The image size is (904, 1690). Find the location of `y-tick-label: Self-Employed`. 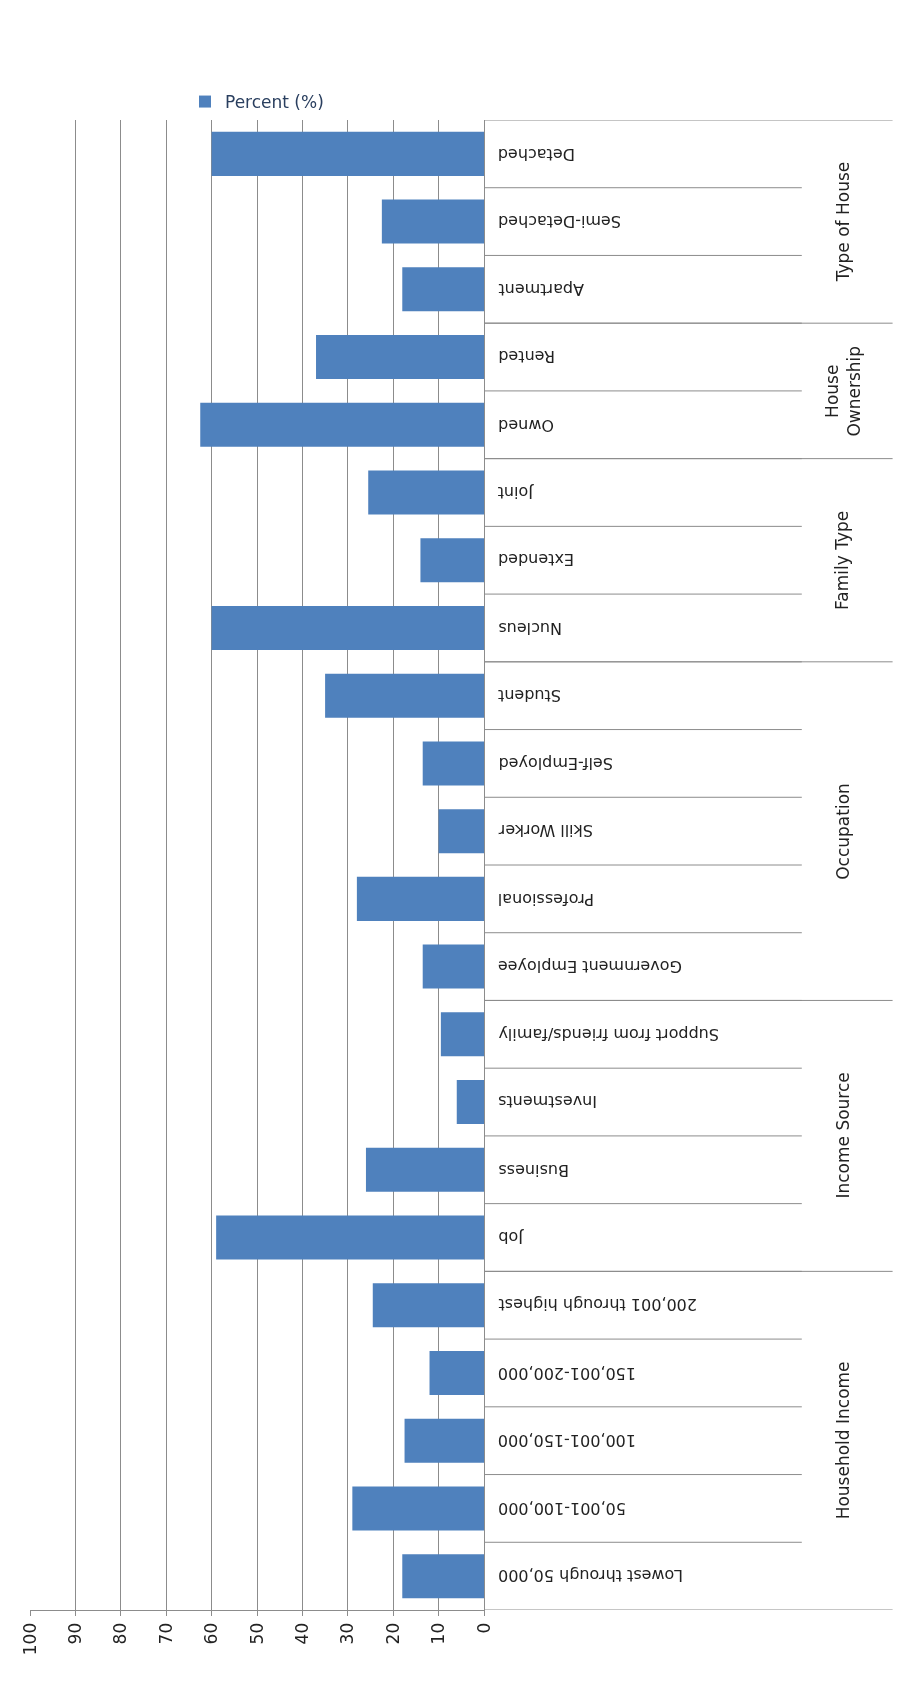

y-tick-label: Self-Employed is located at coordinates (555, 763).